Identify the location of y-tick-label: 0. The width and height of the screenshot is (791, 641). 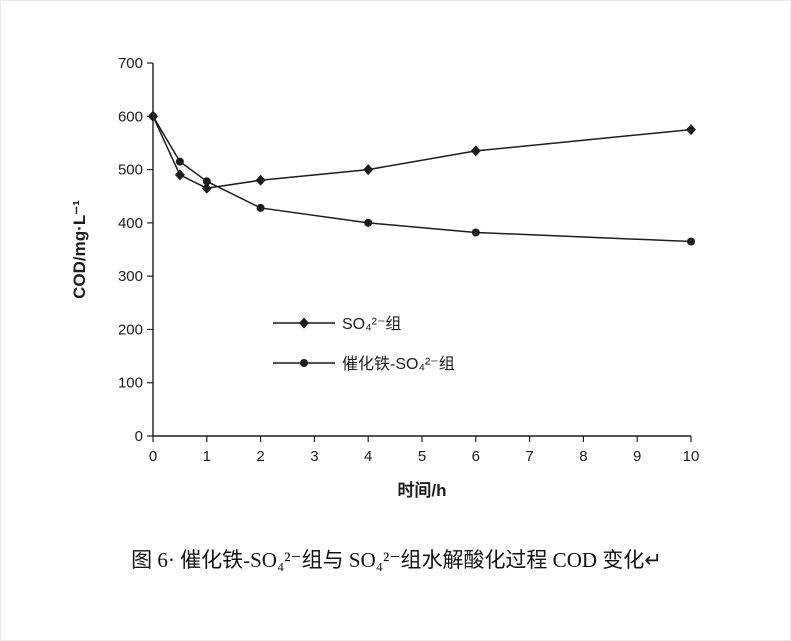
(139, 436).